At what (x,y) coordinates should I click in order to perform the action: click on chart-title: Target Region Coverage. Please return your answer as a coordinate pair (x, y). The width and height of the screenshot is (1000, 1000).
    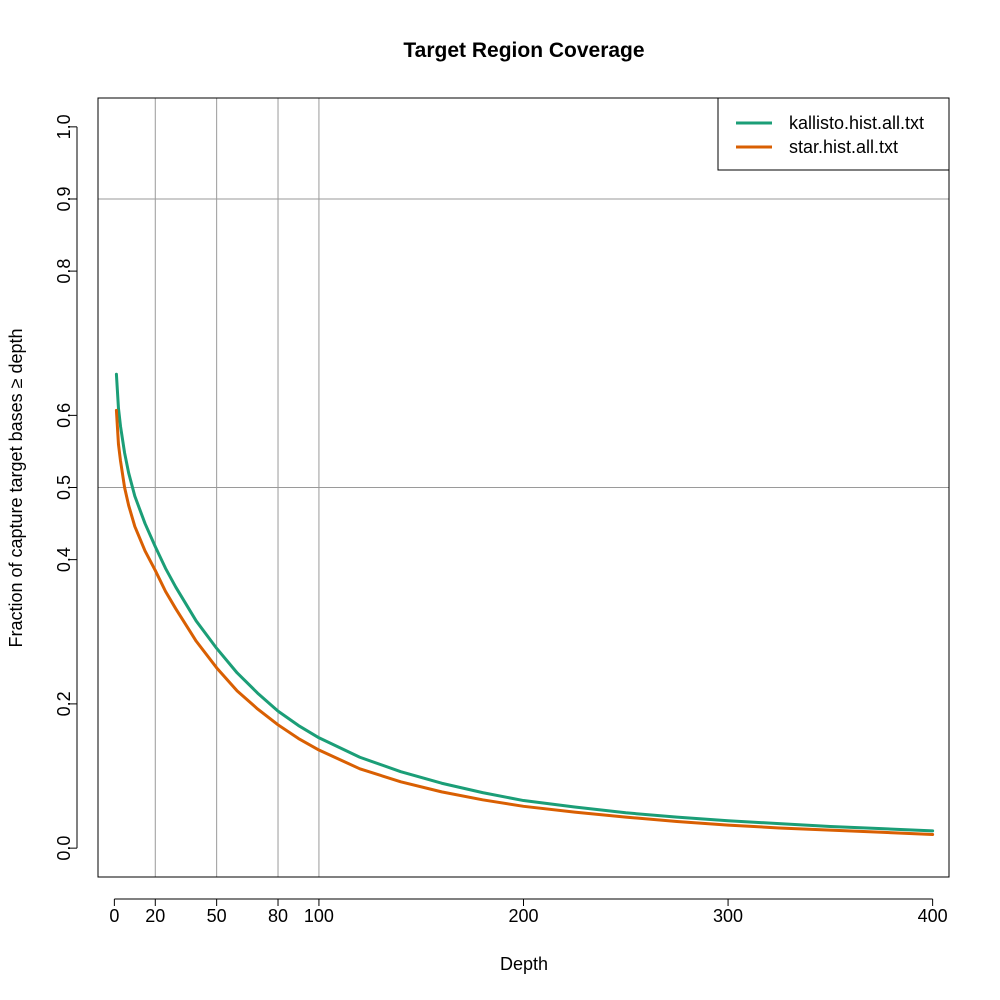
    Looking at the image, I should click on (523, 50).